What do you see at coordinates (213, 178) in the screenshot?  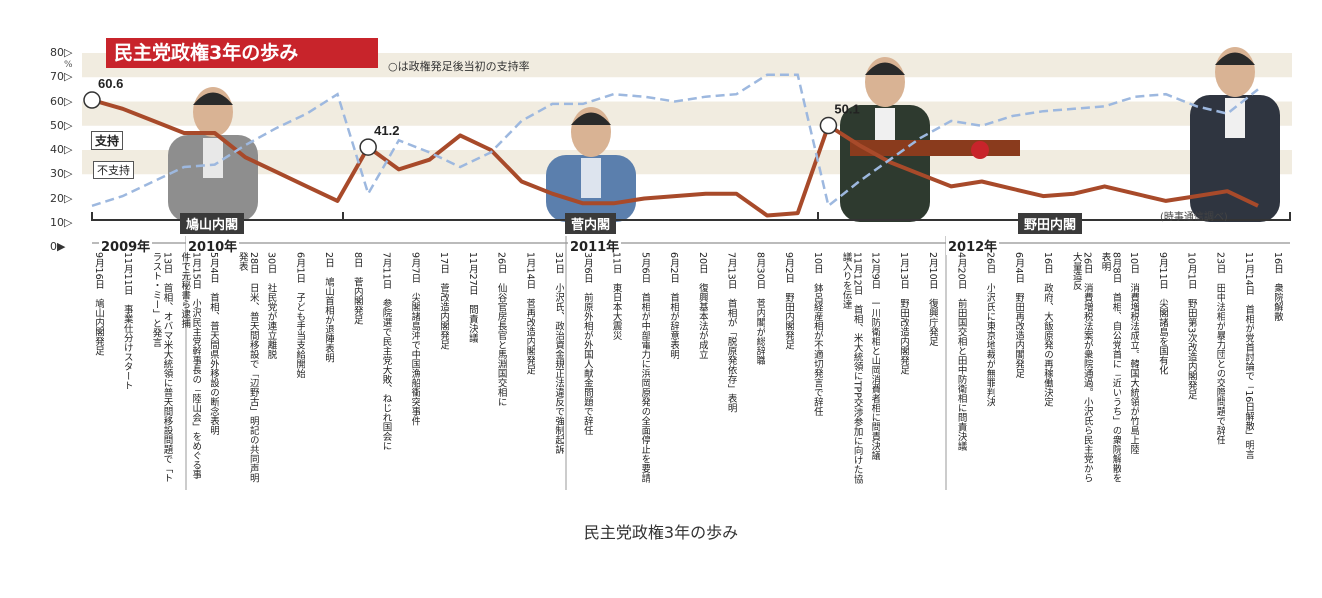 I see `portrait-hatoyama-suit` at bounding box center [213, 178].